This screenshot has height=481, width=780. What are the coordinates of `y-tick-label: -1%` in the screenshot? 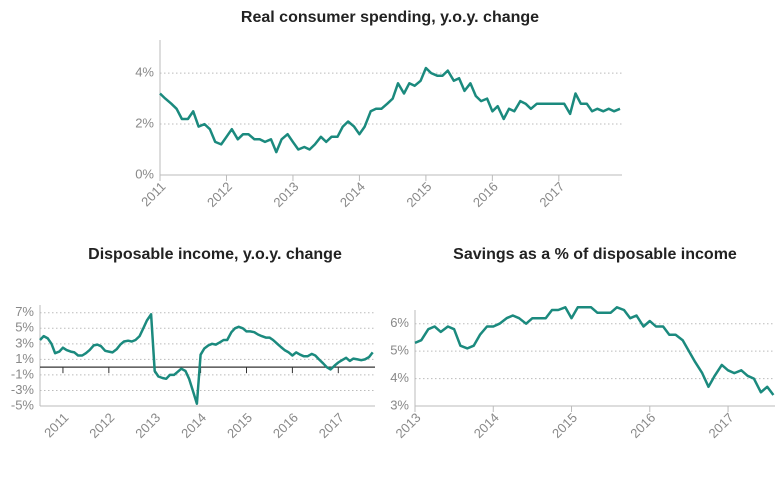 It's located at (23, 373).